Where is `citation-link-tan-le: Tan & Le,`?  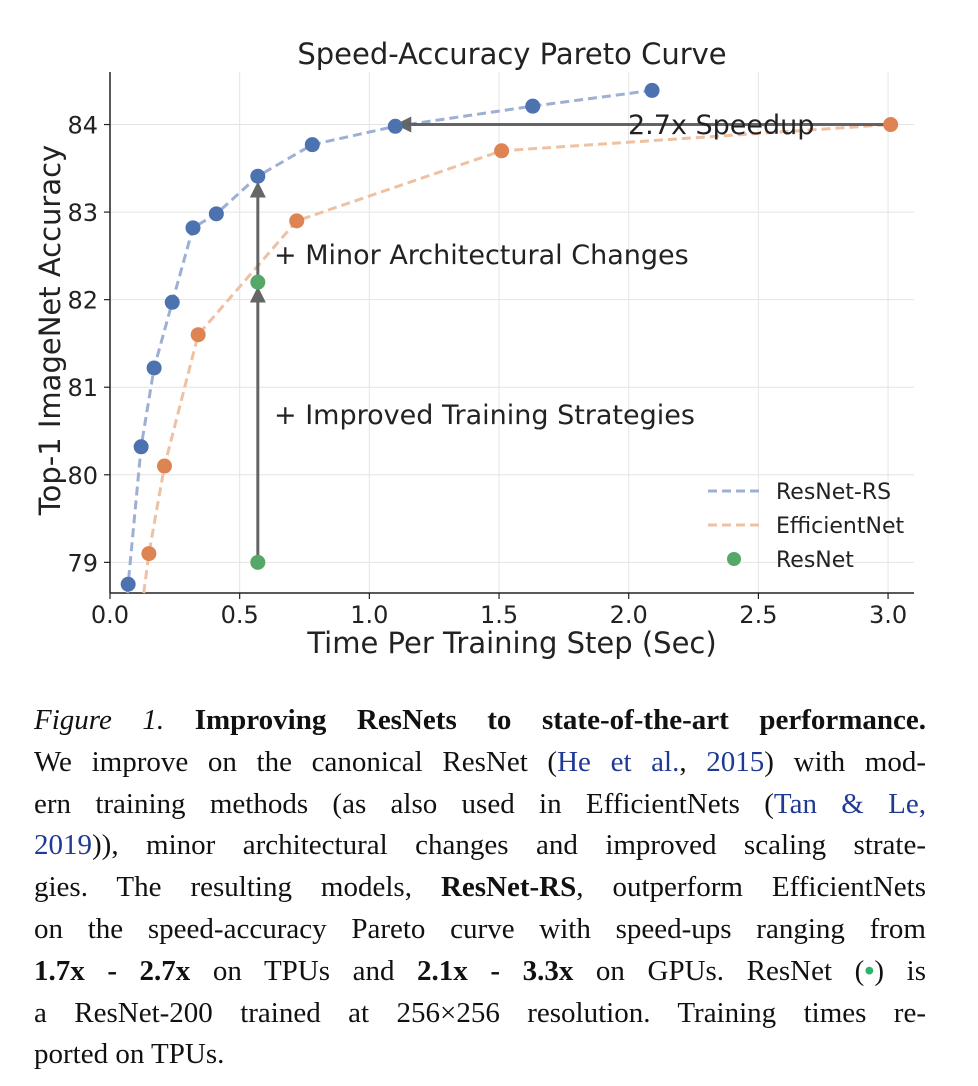
citation-link-tan-le: Tan & Le, is located at coordinates (849, 803).